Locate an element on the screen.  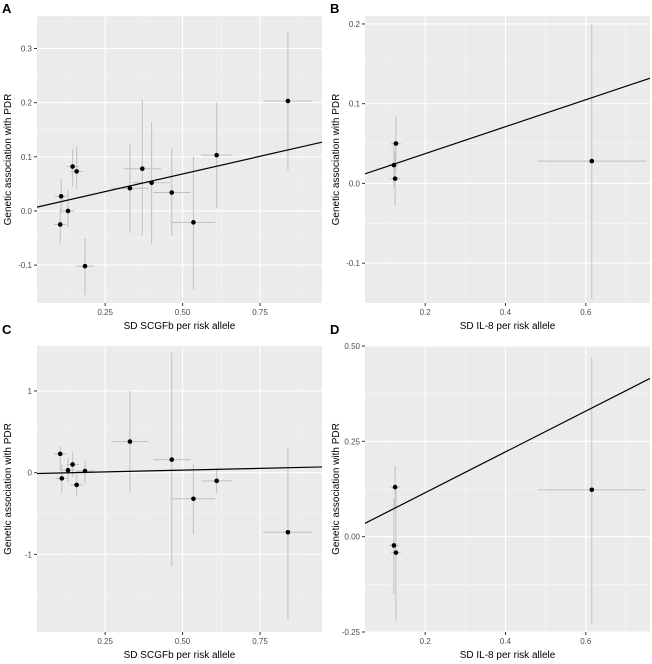
y-tick-label: 0.00 is located at coordinates (352, 537).